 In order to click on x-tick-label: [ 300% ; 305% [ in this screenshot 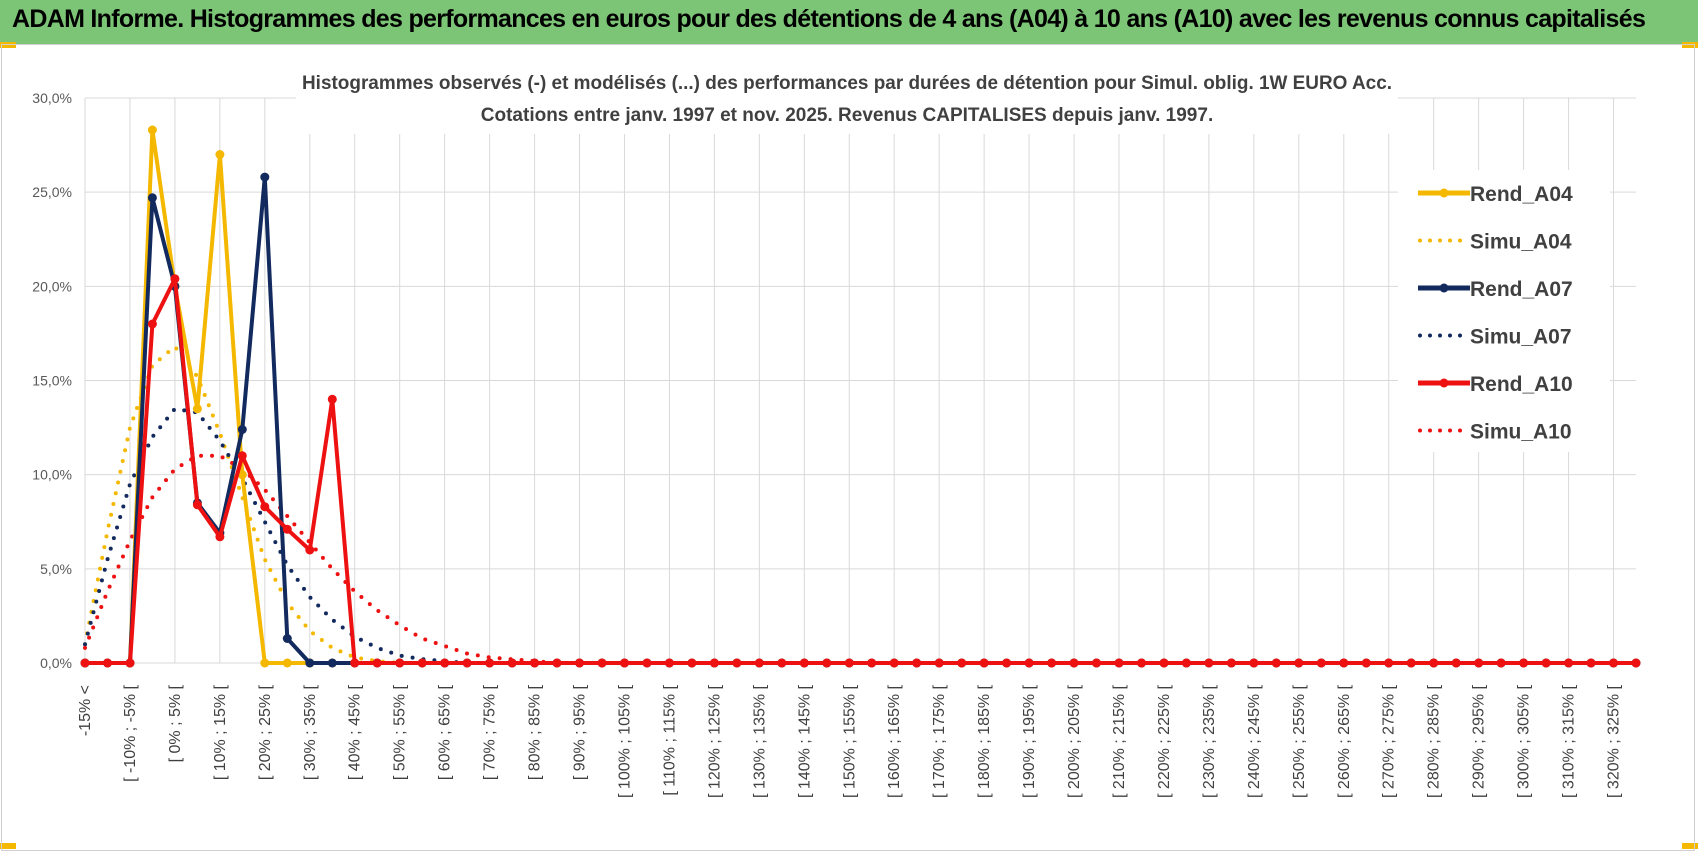, I will do `click(1524, 741)`.